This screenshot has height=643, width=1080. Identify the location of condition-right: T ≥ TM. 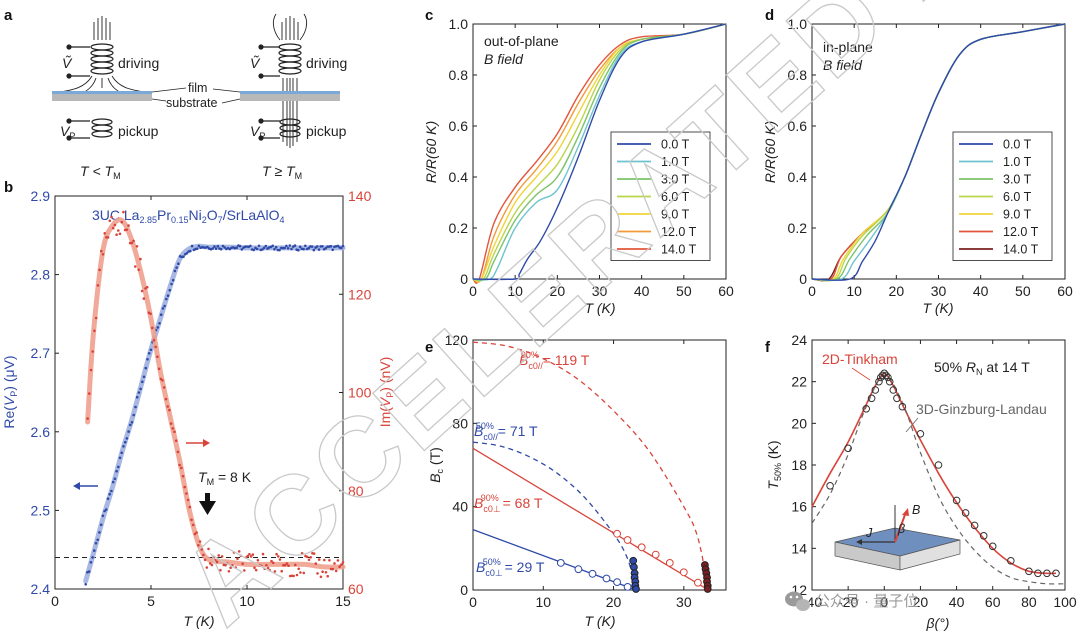
(282, 172).